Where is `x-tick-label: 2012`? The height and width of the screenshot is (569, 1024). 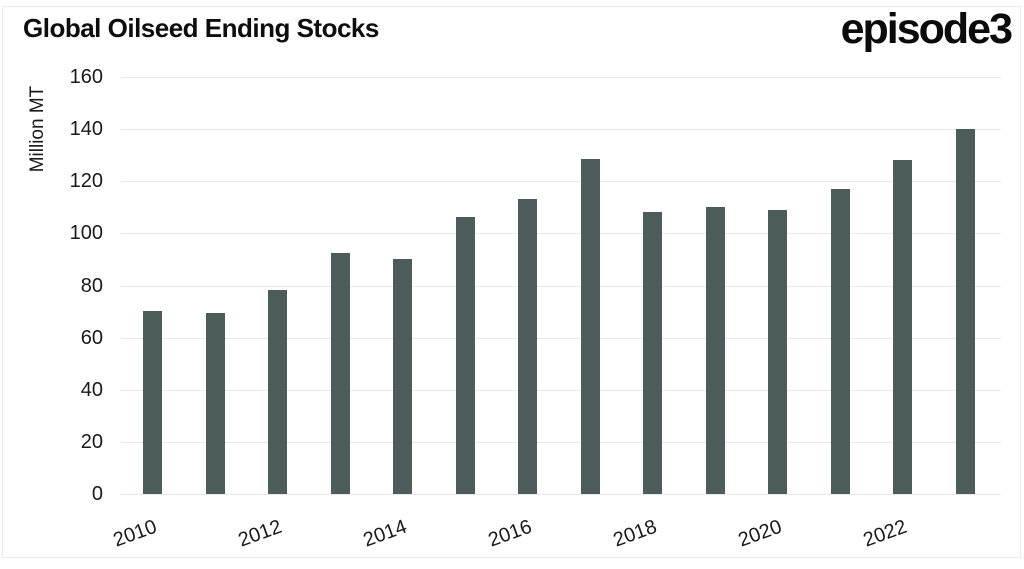 x-tick-label: 2012 is located at coordinates (259, 533).